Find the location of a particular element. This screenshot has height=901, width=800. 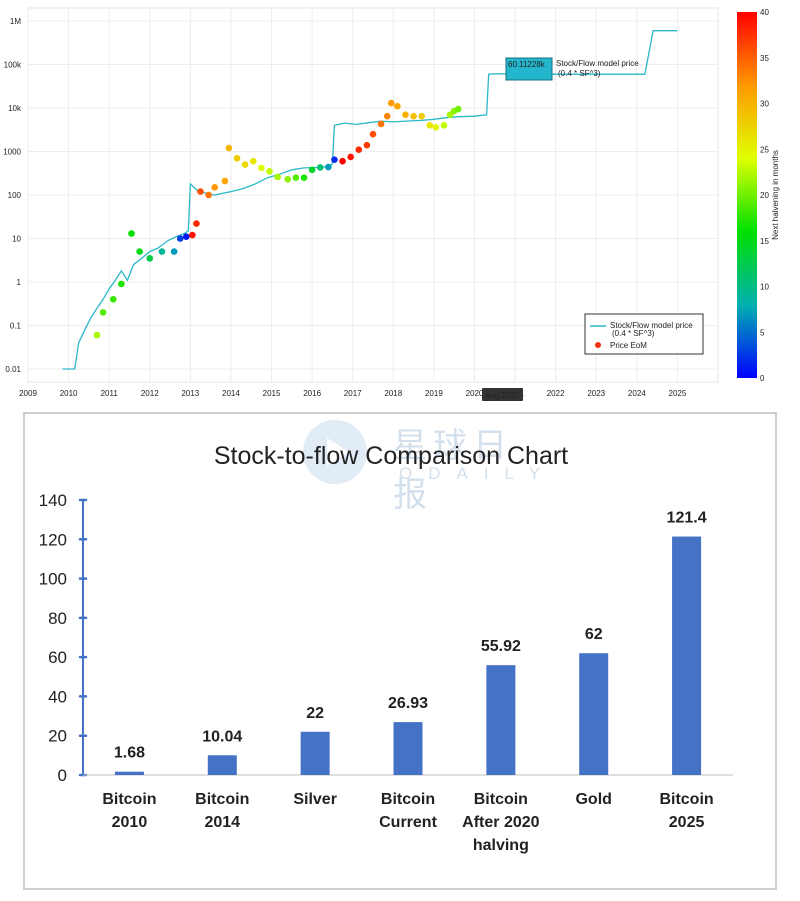

colorbar-tick-label: 30 is located at coordinates (764, 104).